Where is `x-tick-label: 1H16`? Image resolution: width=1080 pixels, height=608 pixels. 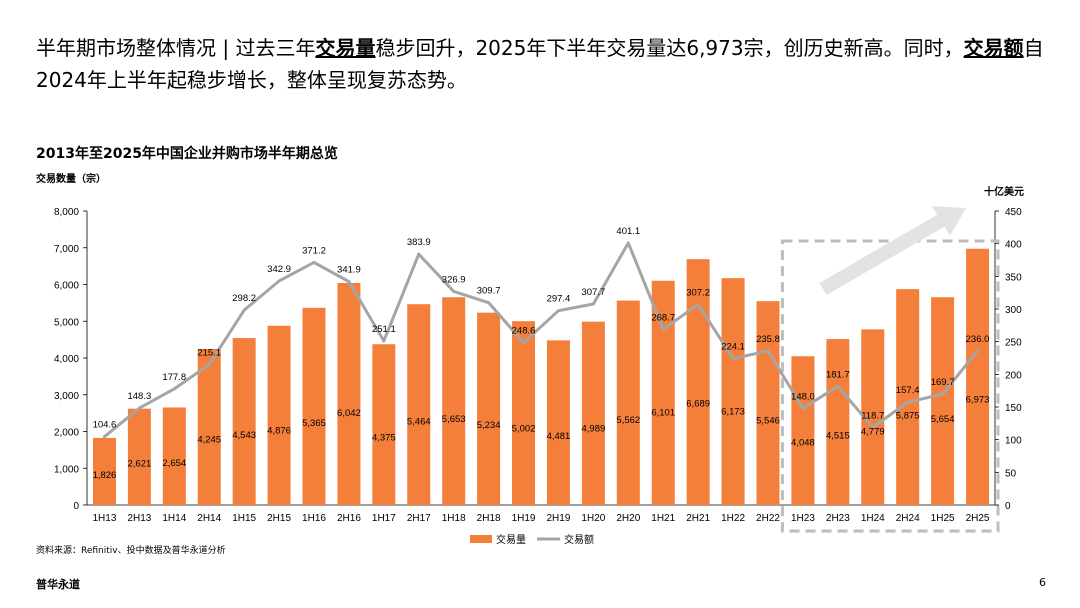 x-tick-label: 1H16 is located at coordinates (314, 518).